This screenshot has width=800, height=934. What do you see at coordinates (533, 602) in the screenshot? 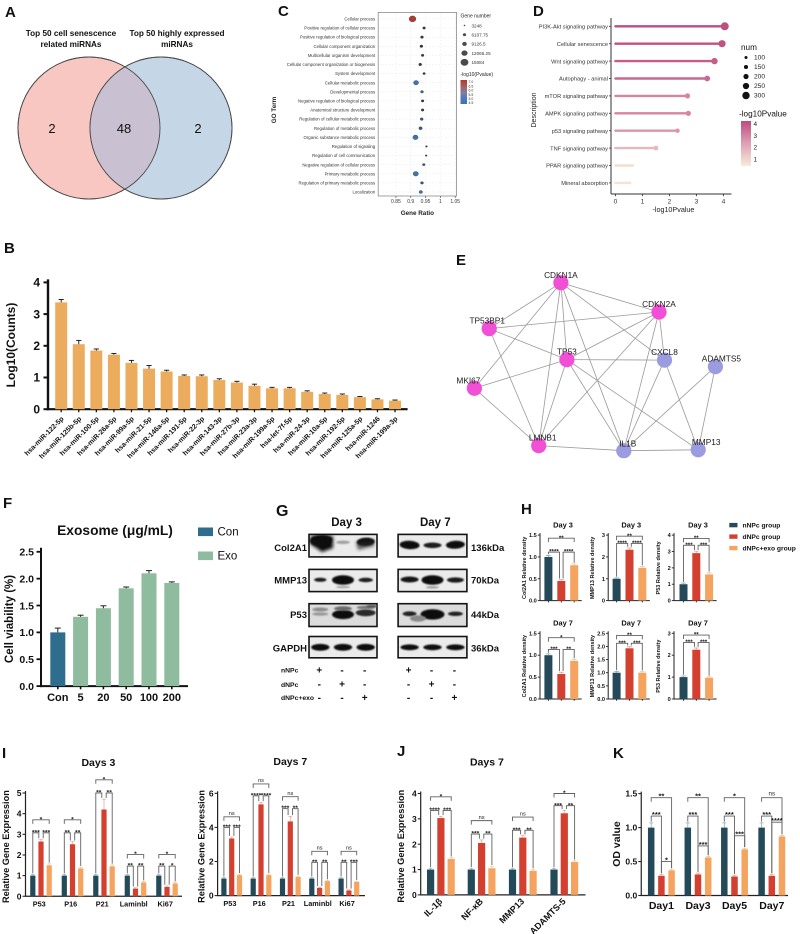
I see `svg-text: 0.0` at bounding box center [533, 602].